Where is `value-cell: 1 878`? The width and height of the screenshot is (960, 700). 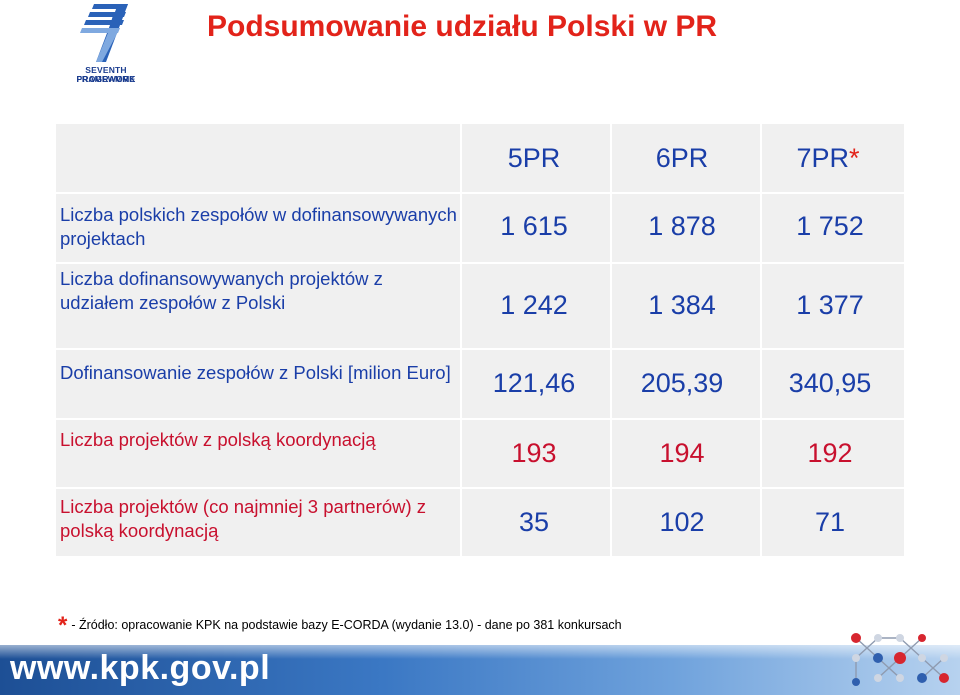 value-cell: 1 878 is located at coordinates (682, 226).